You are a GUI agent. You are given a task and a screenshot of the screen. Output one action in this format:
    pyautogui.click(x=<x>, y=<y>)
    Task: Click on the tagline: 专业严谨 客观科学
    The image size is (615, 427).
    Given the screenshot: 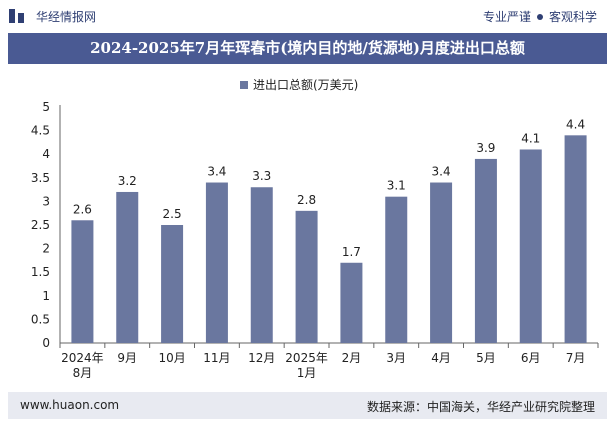 What is the action you would take?
    pyautogui.click(x=540, y=16)
    